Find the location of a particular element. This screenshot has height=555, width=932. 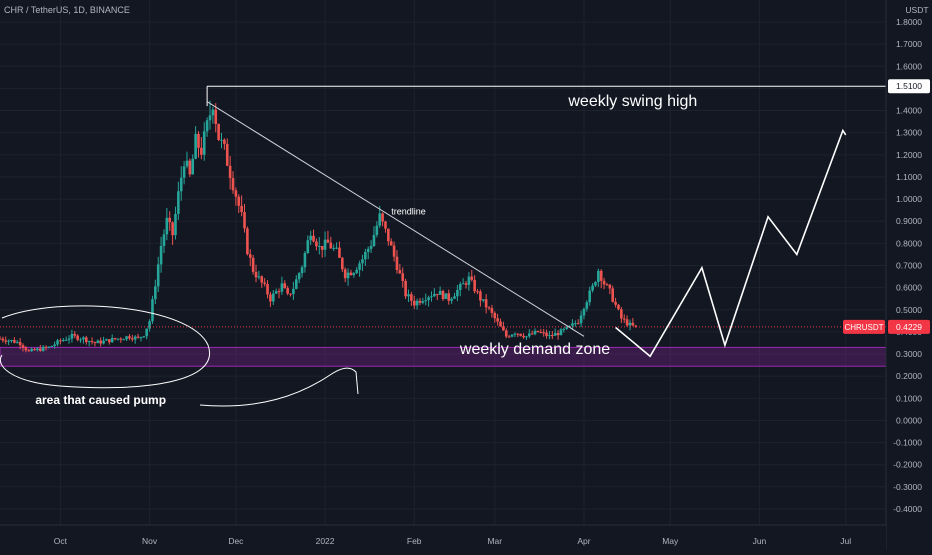

pointer-curve is located at coordinates (279, 387).